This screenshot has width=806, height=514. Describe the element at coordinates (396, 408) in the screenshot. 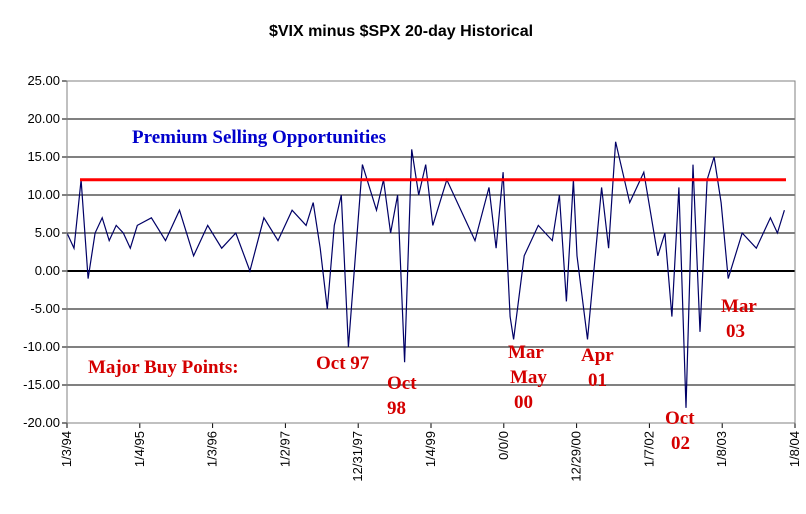

I see `annotation-oct98-b: 98` at that location.